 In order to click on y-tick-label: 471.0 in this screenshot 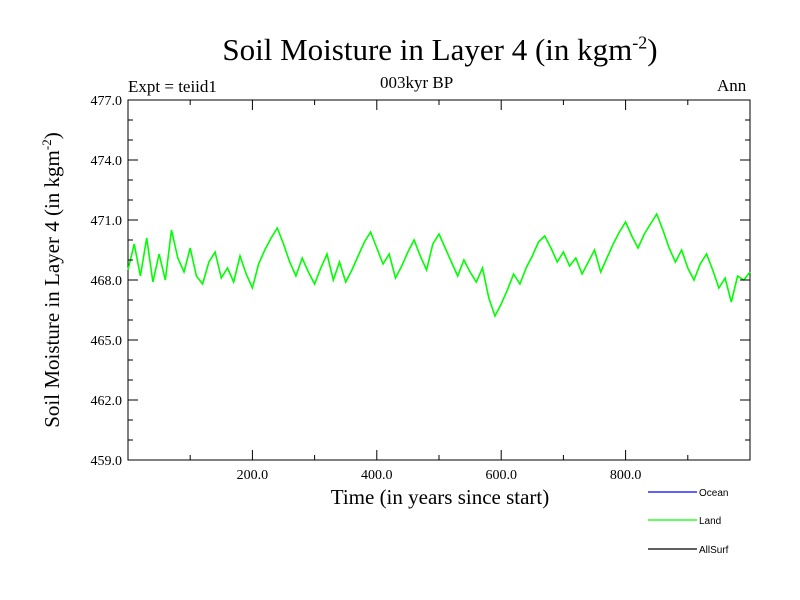, I will do `click(107, 221)`.